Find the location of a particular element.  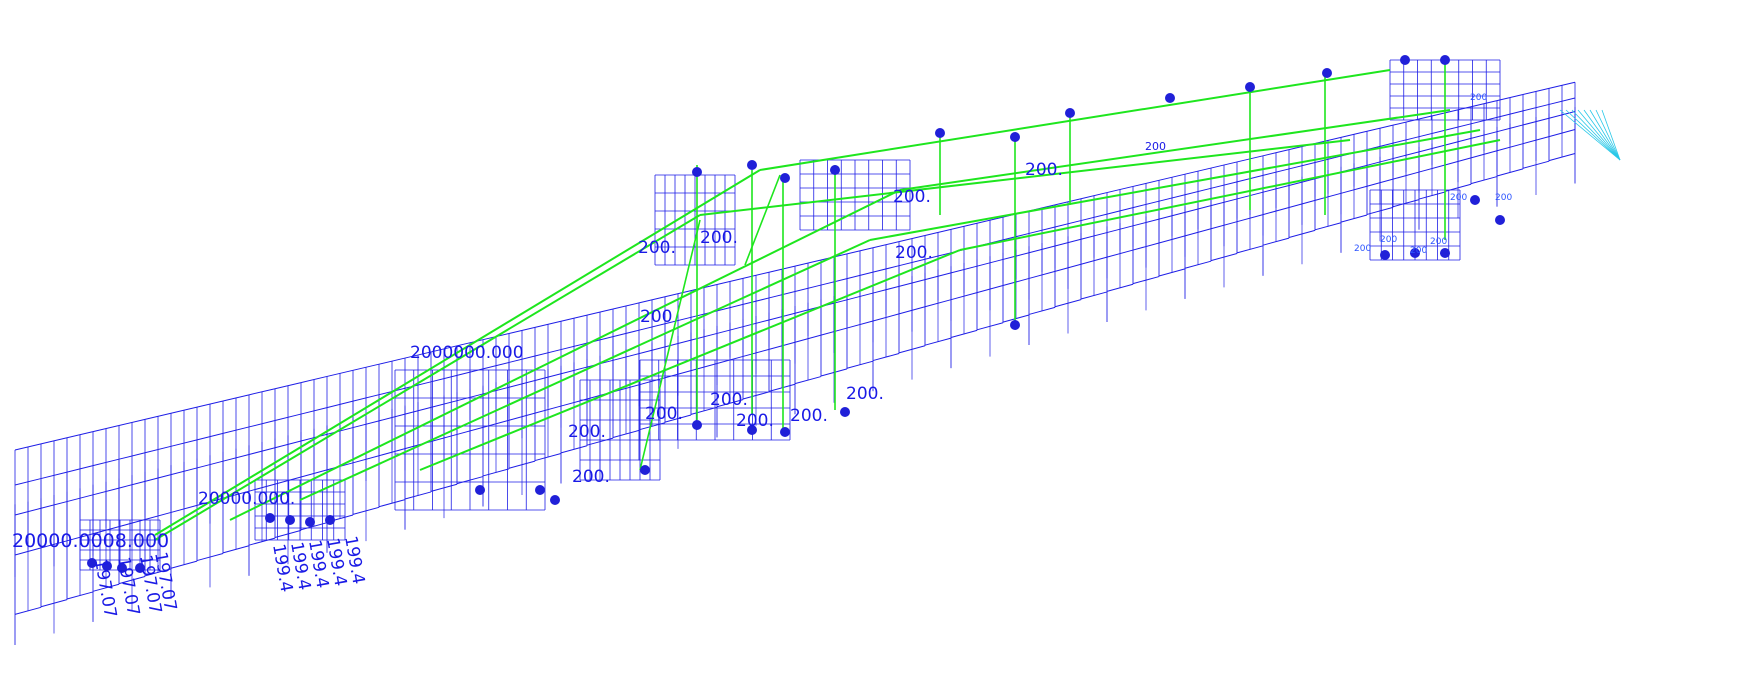

dim-label-i: 200. is located at coordinates (591, 477).